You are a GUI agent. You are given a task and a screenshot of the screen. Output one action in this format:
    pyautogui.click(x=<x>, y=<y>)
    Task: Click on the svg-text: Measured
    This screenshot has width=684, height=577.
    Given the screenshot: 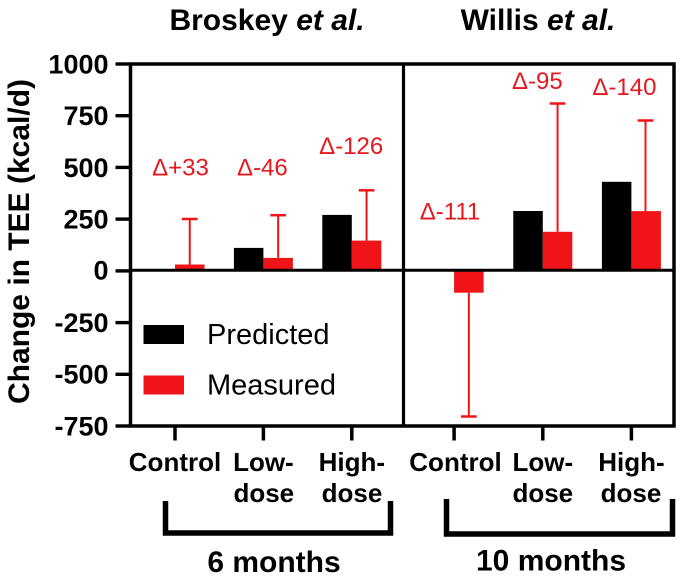 What is the action you would take?
    pyautogui.click(x=271, y=386)
    